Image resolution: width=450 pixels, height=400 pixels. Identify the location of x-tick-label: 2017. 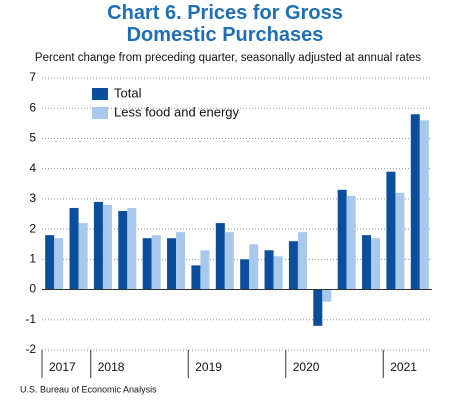
(62, 367).